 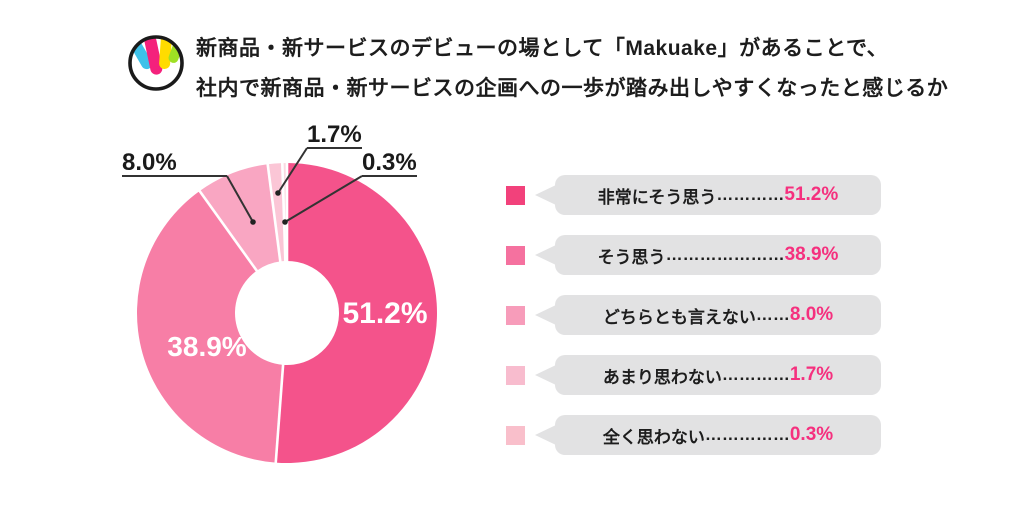 I want to click on makuake-logo-icon, so click(x=156, y=63).